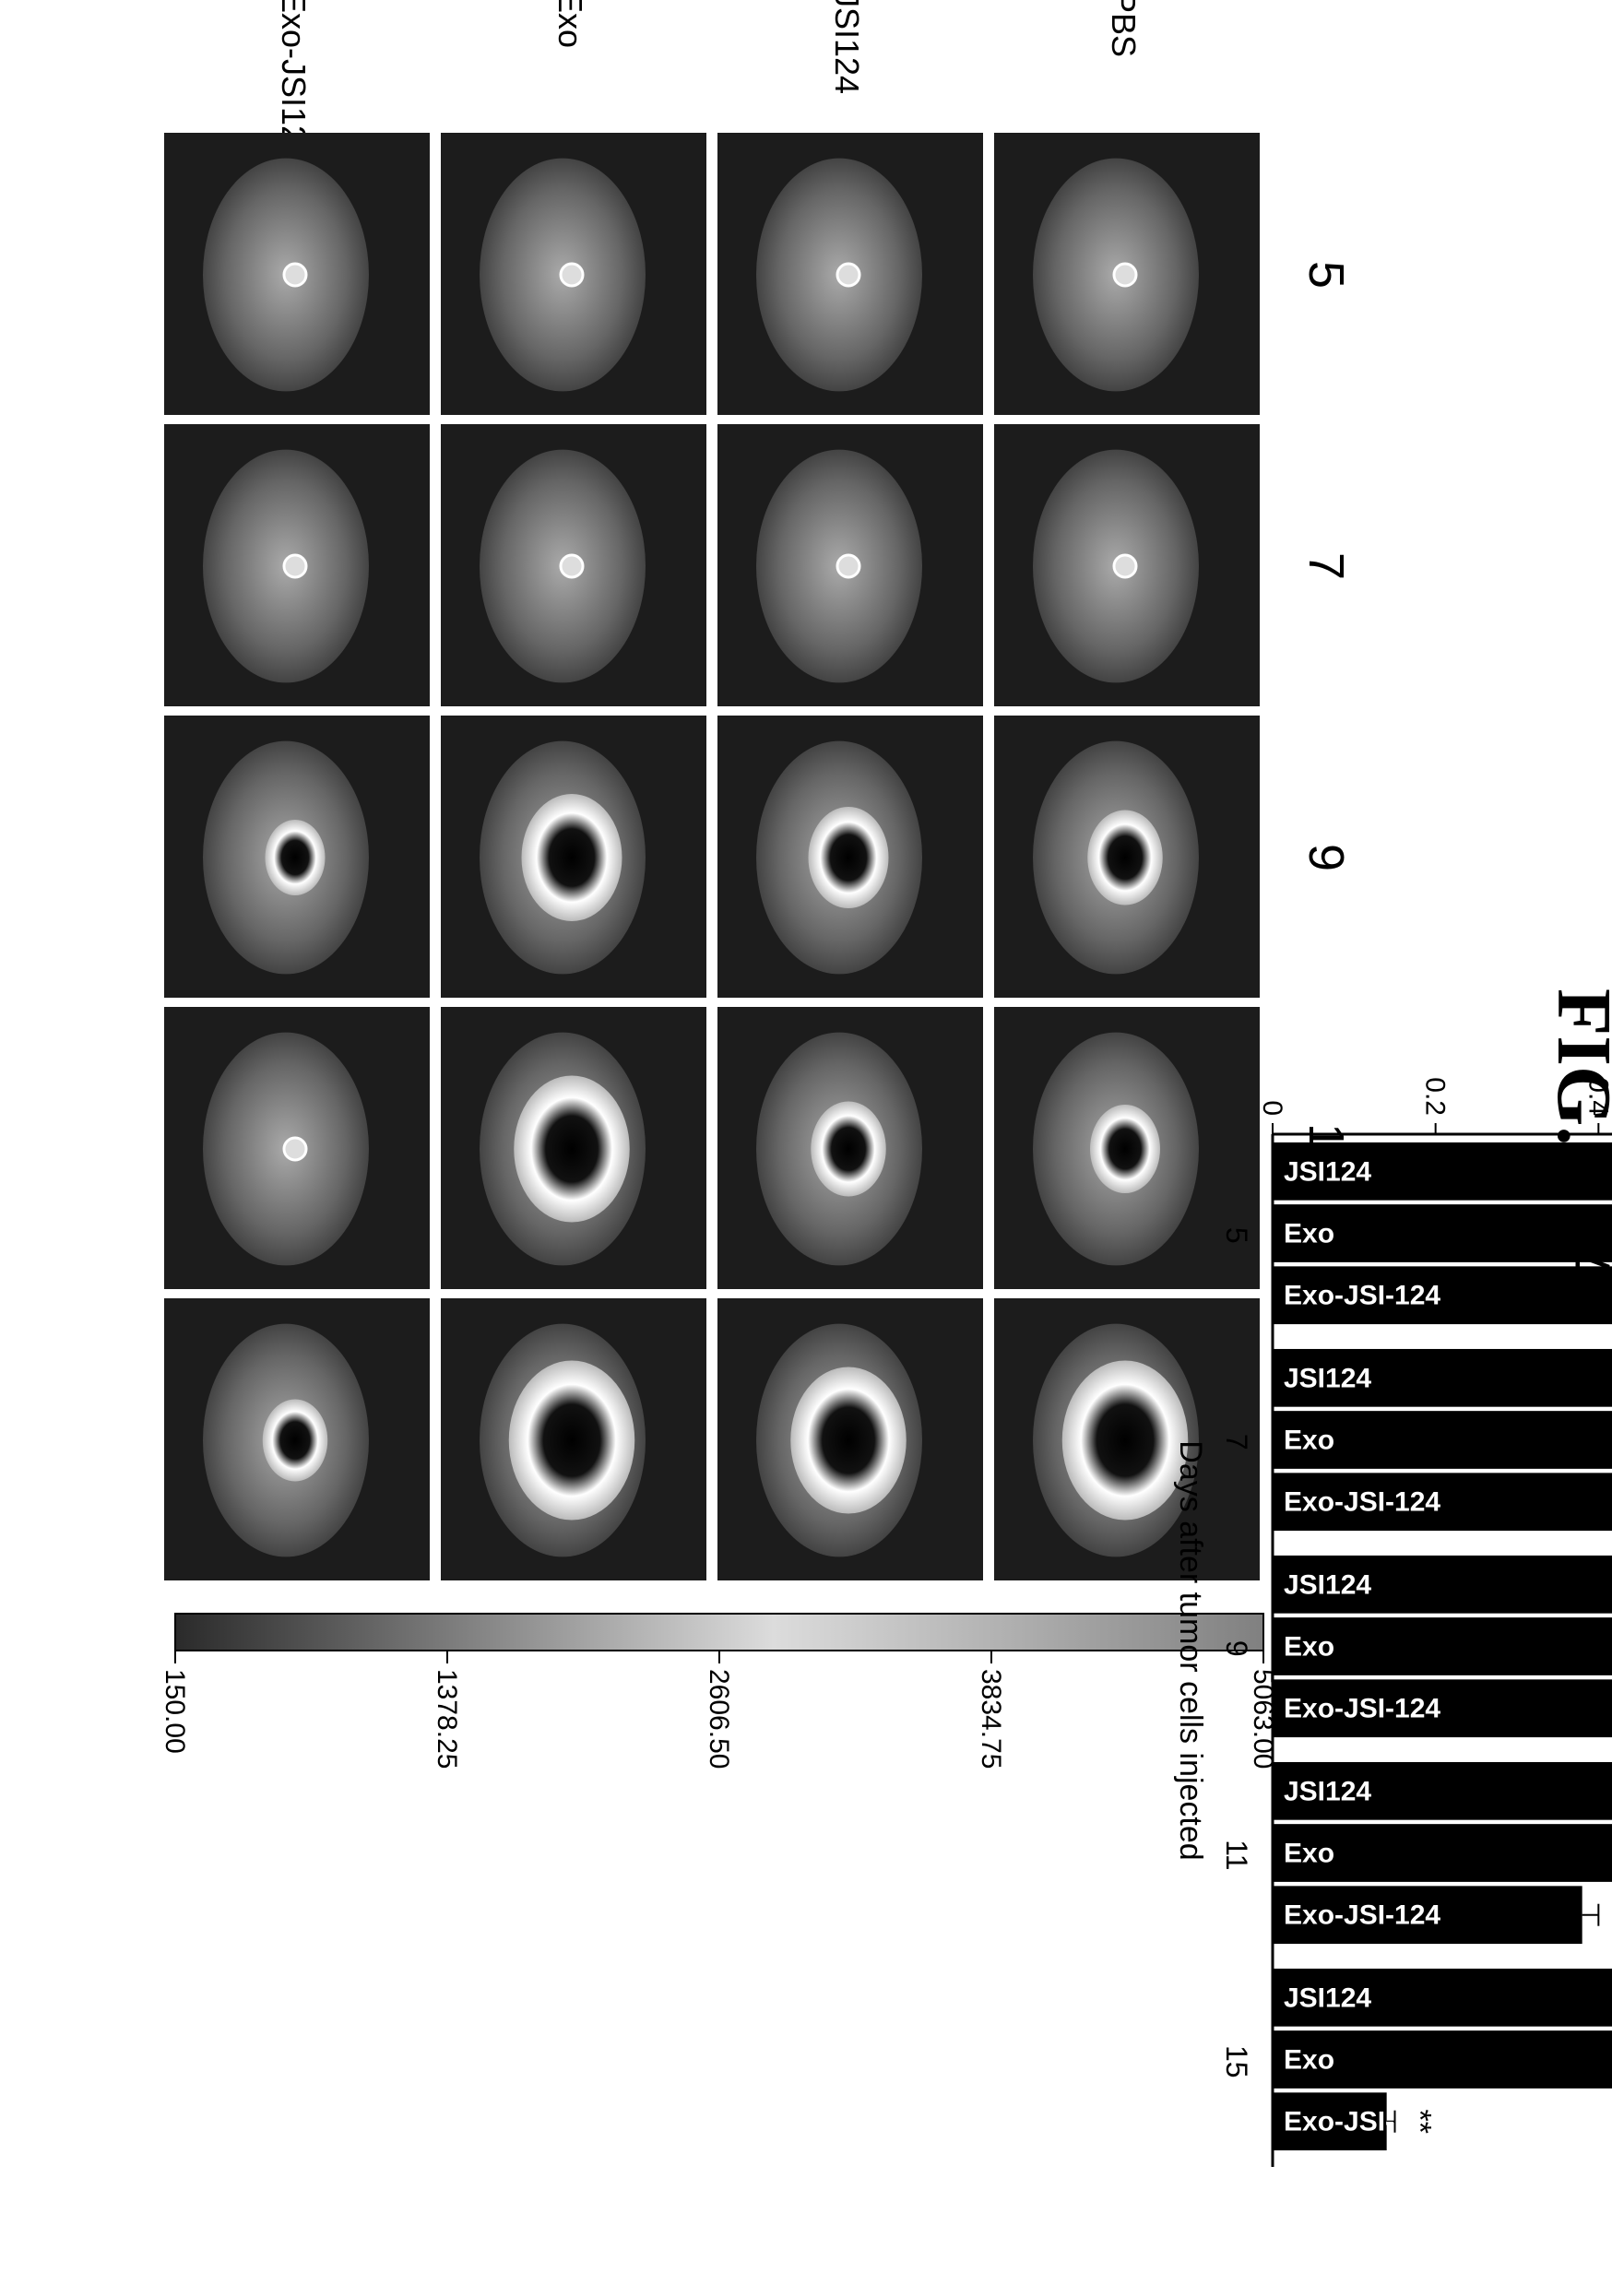 The image size is (1612, 2296). Describe the element at coordinates (1597, 1096) in the screenshot. I see `y-tick-label: 0.4` at that location.